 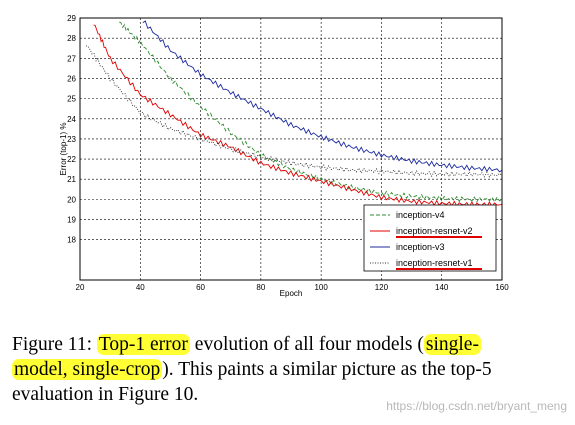 I want to click on y-tick-label: 22, so click(x=71, y=159).